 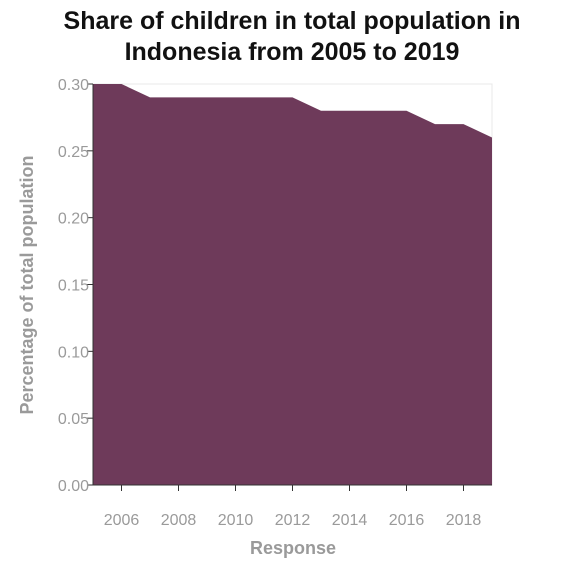 What do you see at coordinates (293, 548) in the screenshot?
I see `x-axis-title: Response` at bounding box center [293, 548].